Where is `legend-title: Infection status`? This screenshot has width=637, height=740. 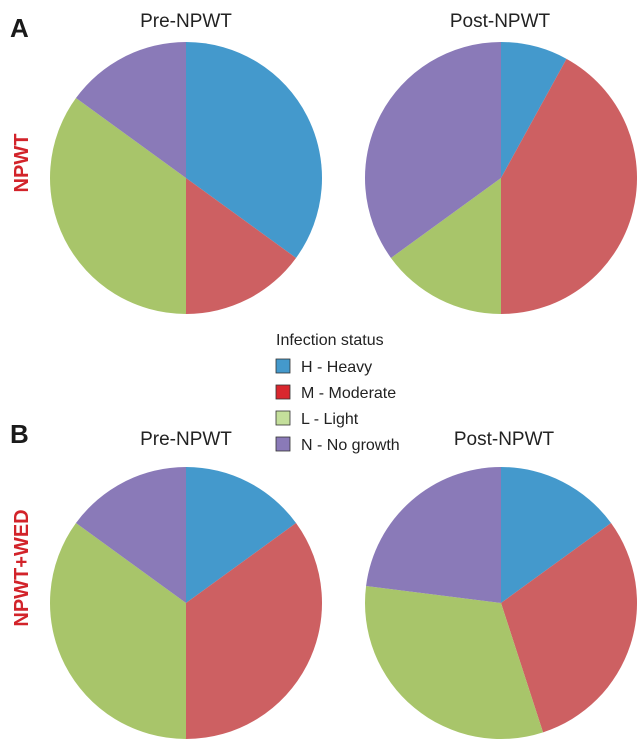
legend-title: Infection status is located at coordinates (330, 340).